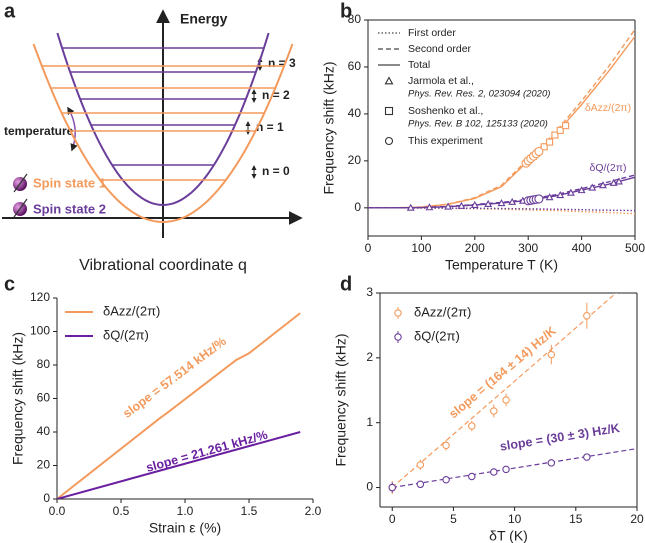  What do you see at coordinates (501, 265) in the screenshot?
I see `x-axis-label: Temperature T (K)` at bounding box center [501, 265].